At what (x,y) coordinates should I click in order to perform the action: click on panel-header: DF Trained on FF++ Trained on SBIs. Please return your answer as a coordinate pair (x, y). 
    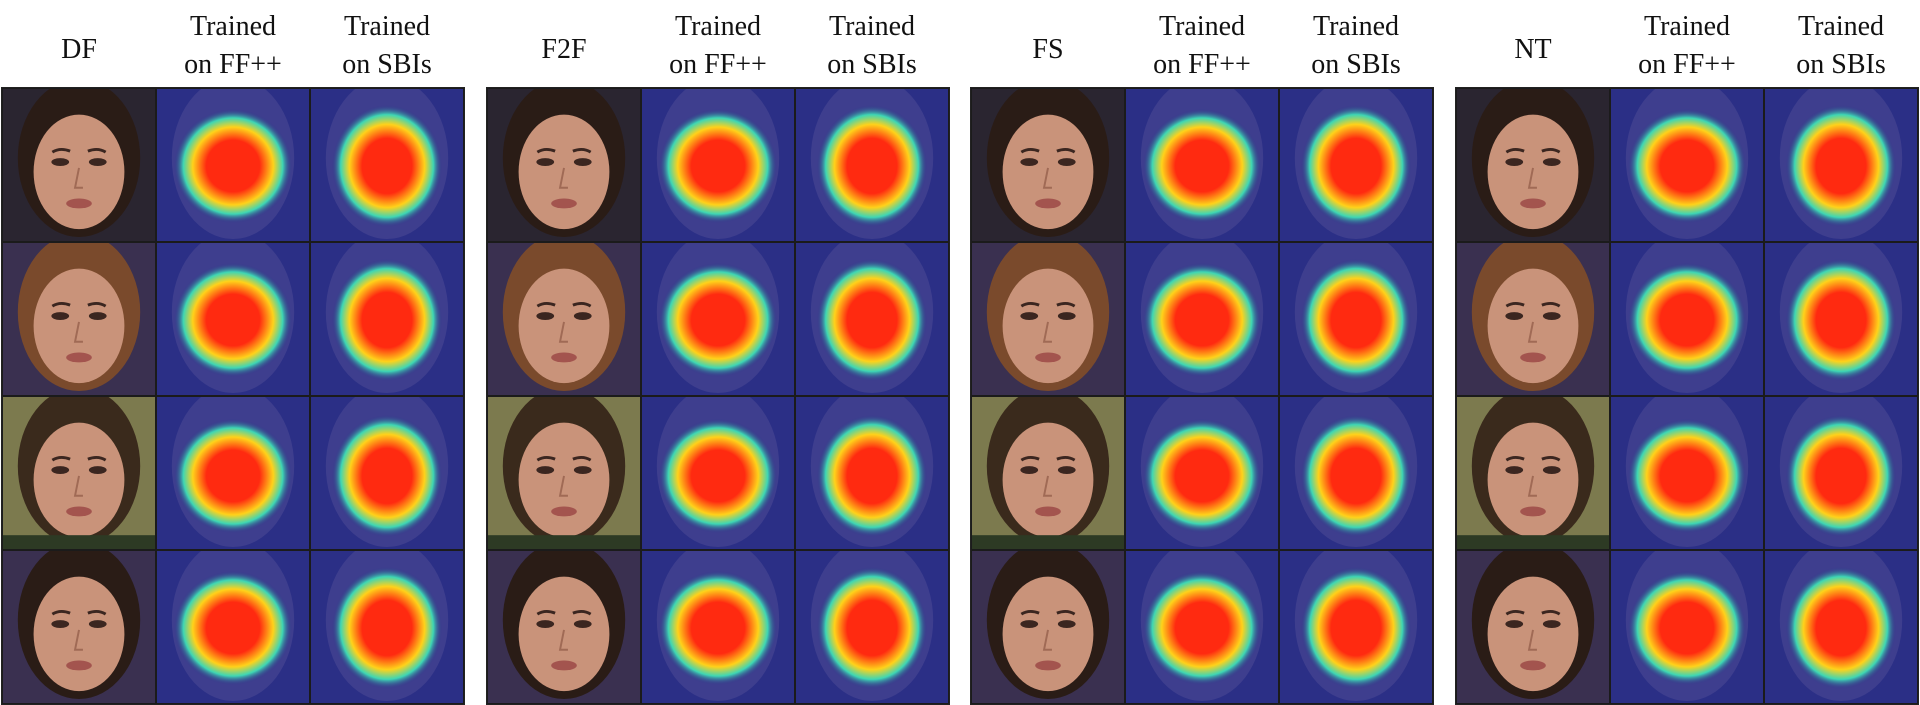
    Looking at the image, I should click on (233, 48).